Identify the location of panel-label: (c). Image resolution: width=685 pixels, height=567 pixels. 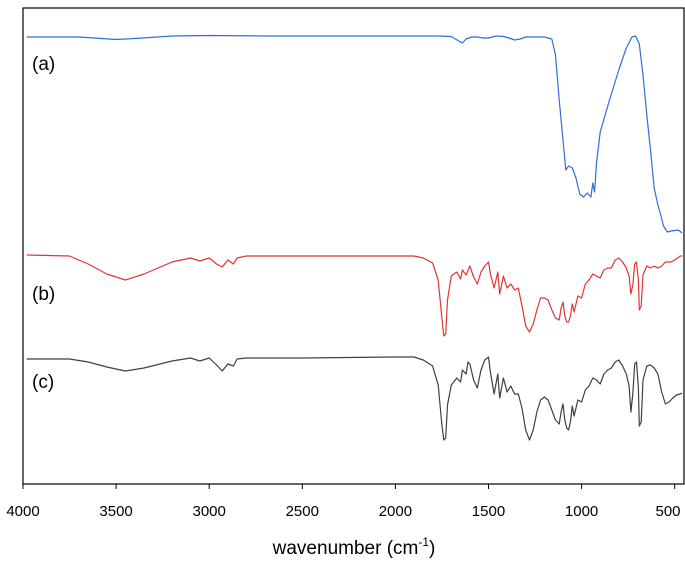
(43, 382).